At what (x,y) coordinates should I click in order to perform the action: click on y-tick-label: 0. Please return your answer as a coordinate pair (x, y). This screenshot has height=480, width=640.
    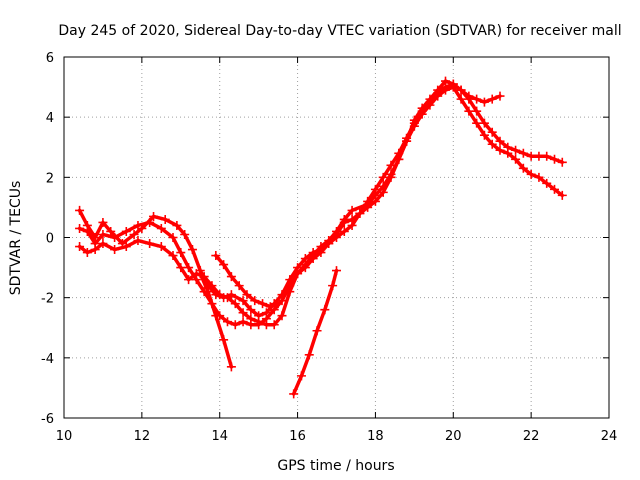
    Looking at the image, I should click on (50, 239).